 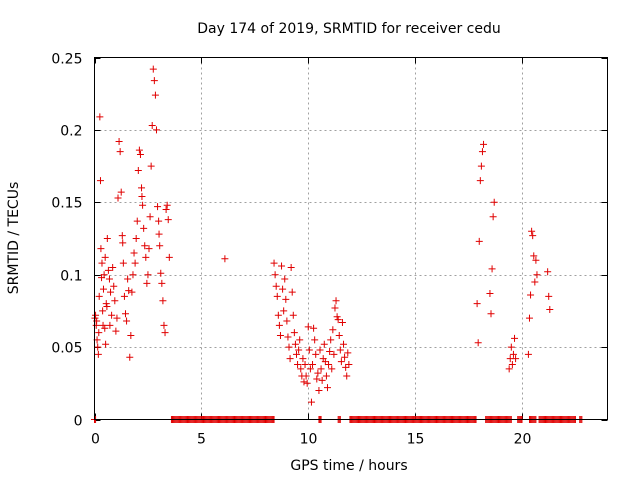 What do you see at coordinates (95, 440) in the screenshot?
I see `x-tick-label: 0` at bounding box center [95, 440].